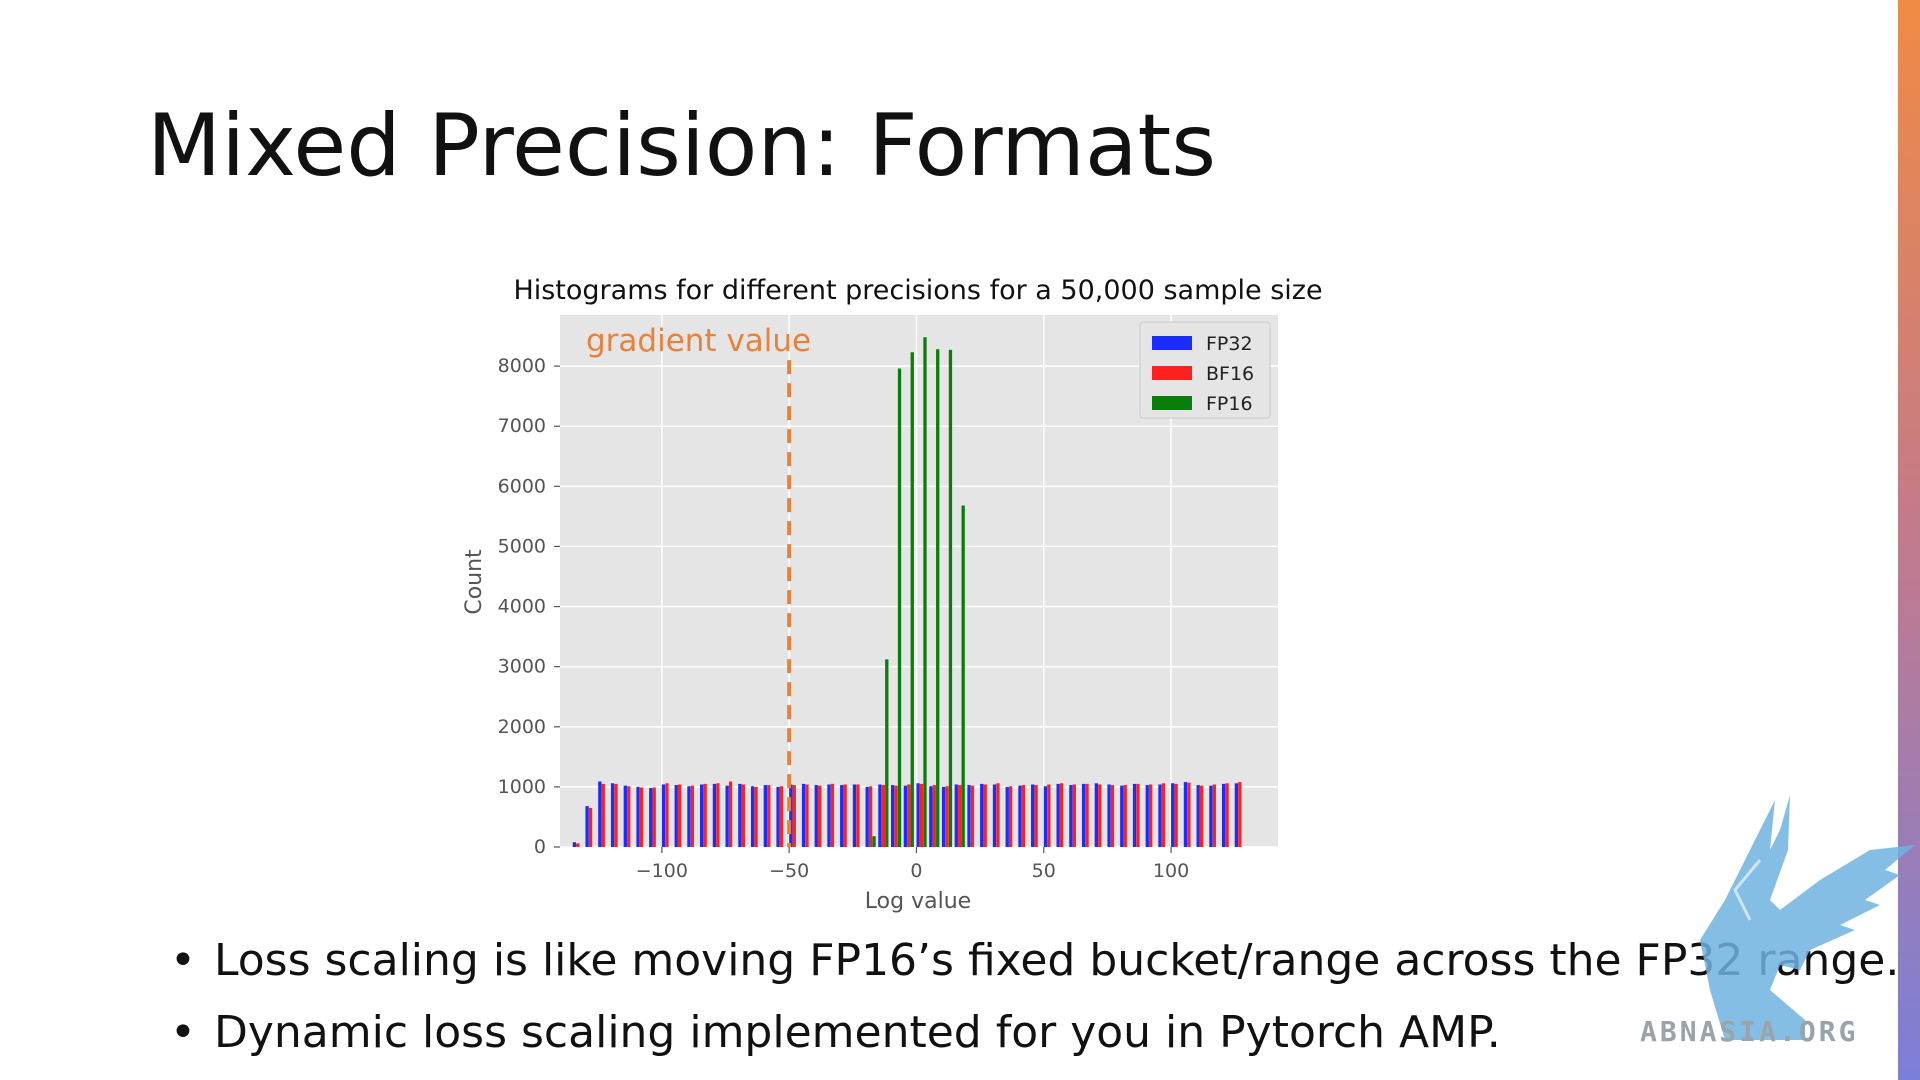 The height and width of the screenshot is (1080, 1920). I want to click on y-tick-label: 1000, so click(522, 787).